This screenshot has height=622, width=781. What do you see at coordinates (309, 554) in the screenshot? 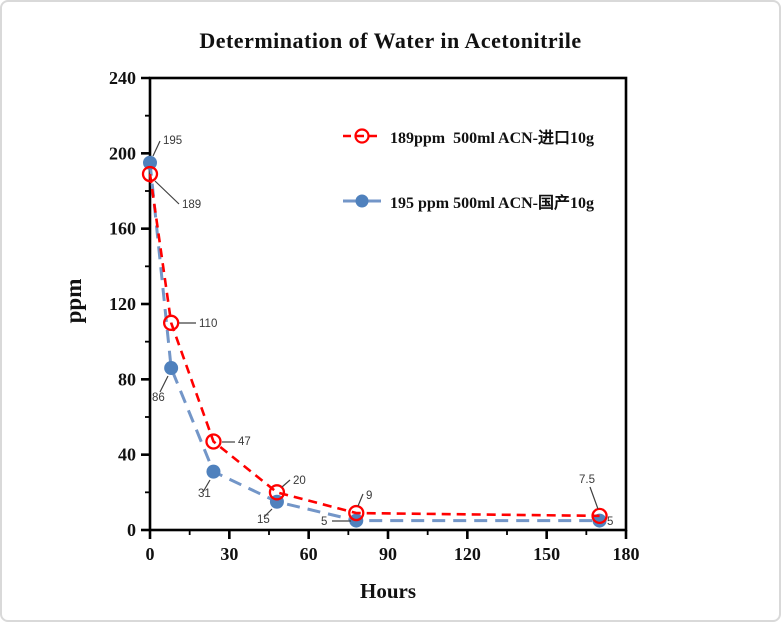
I see `x-tick-label: 60` at bounding box center [309, 554].